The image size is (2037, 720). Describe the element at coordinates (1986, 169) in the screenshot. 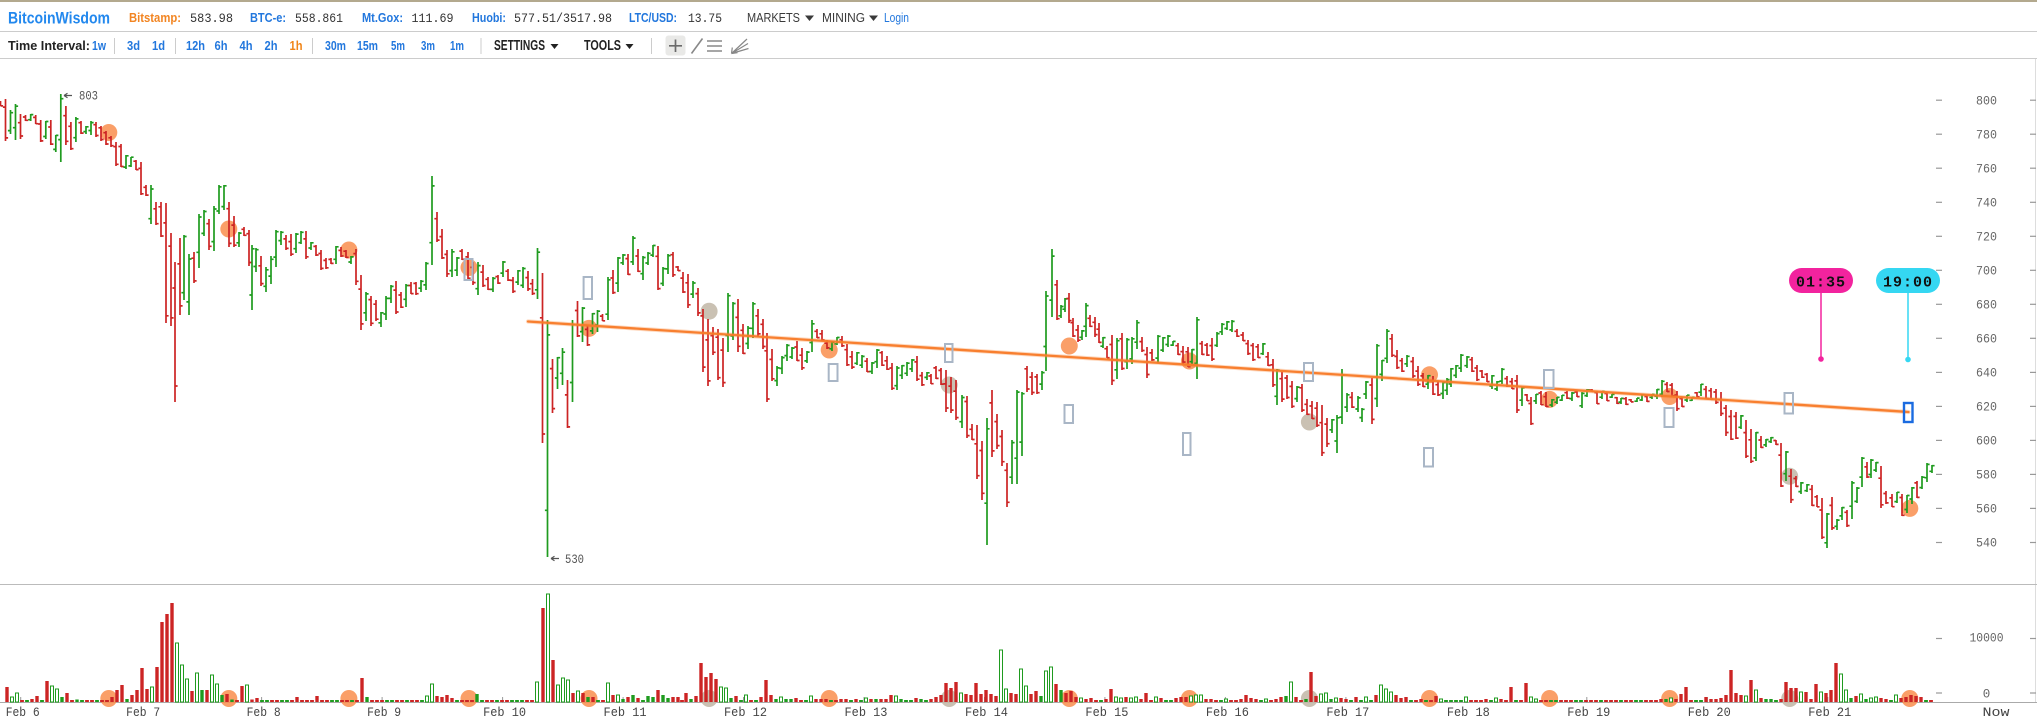

I see `svg-text: 760` at that location.